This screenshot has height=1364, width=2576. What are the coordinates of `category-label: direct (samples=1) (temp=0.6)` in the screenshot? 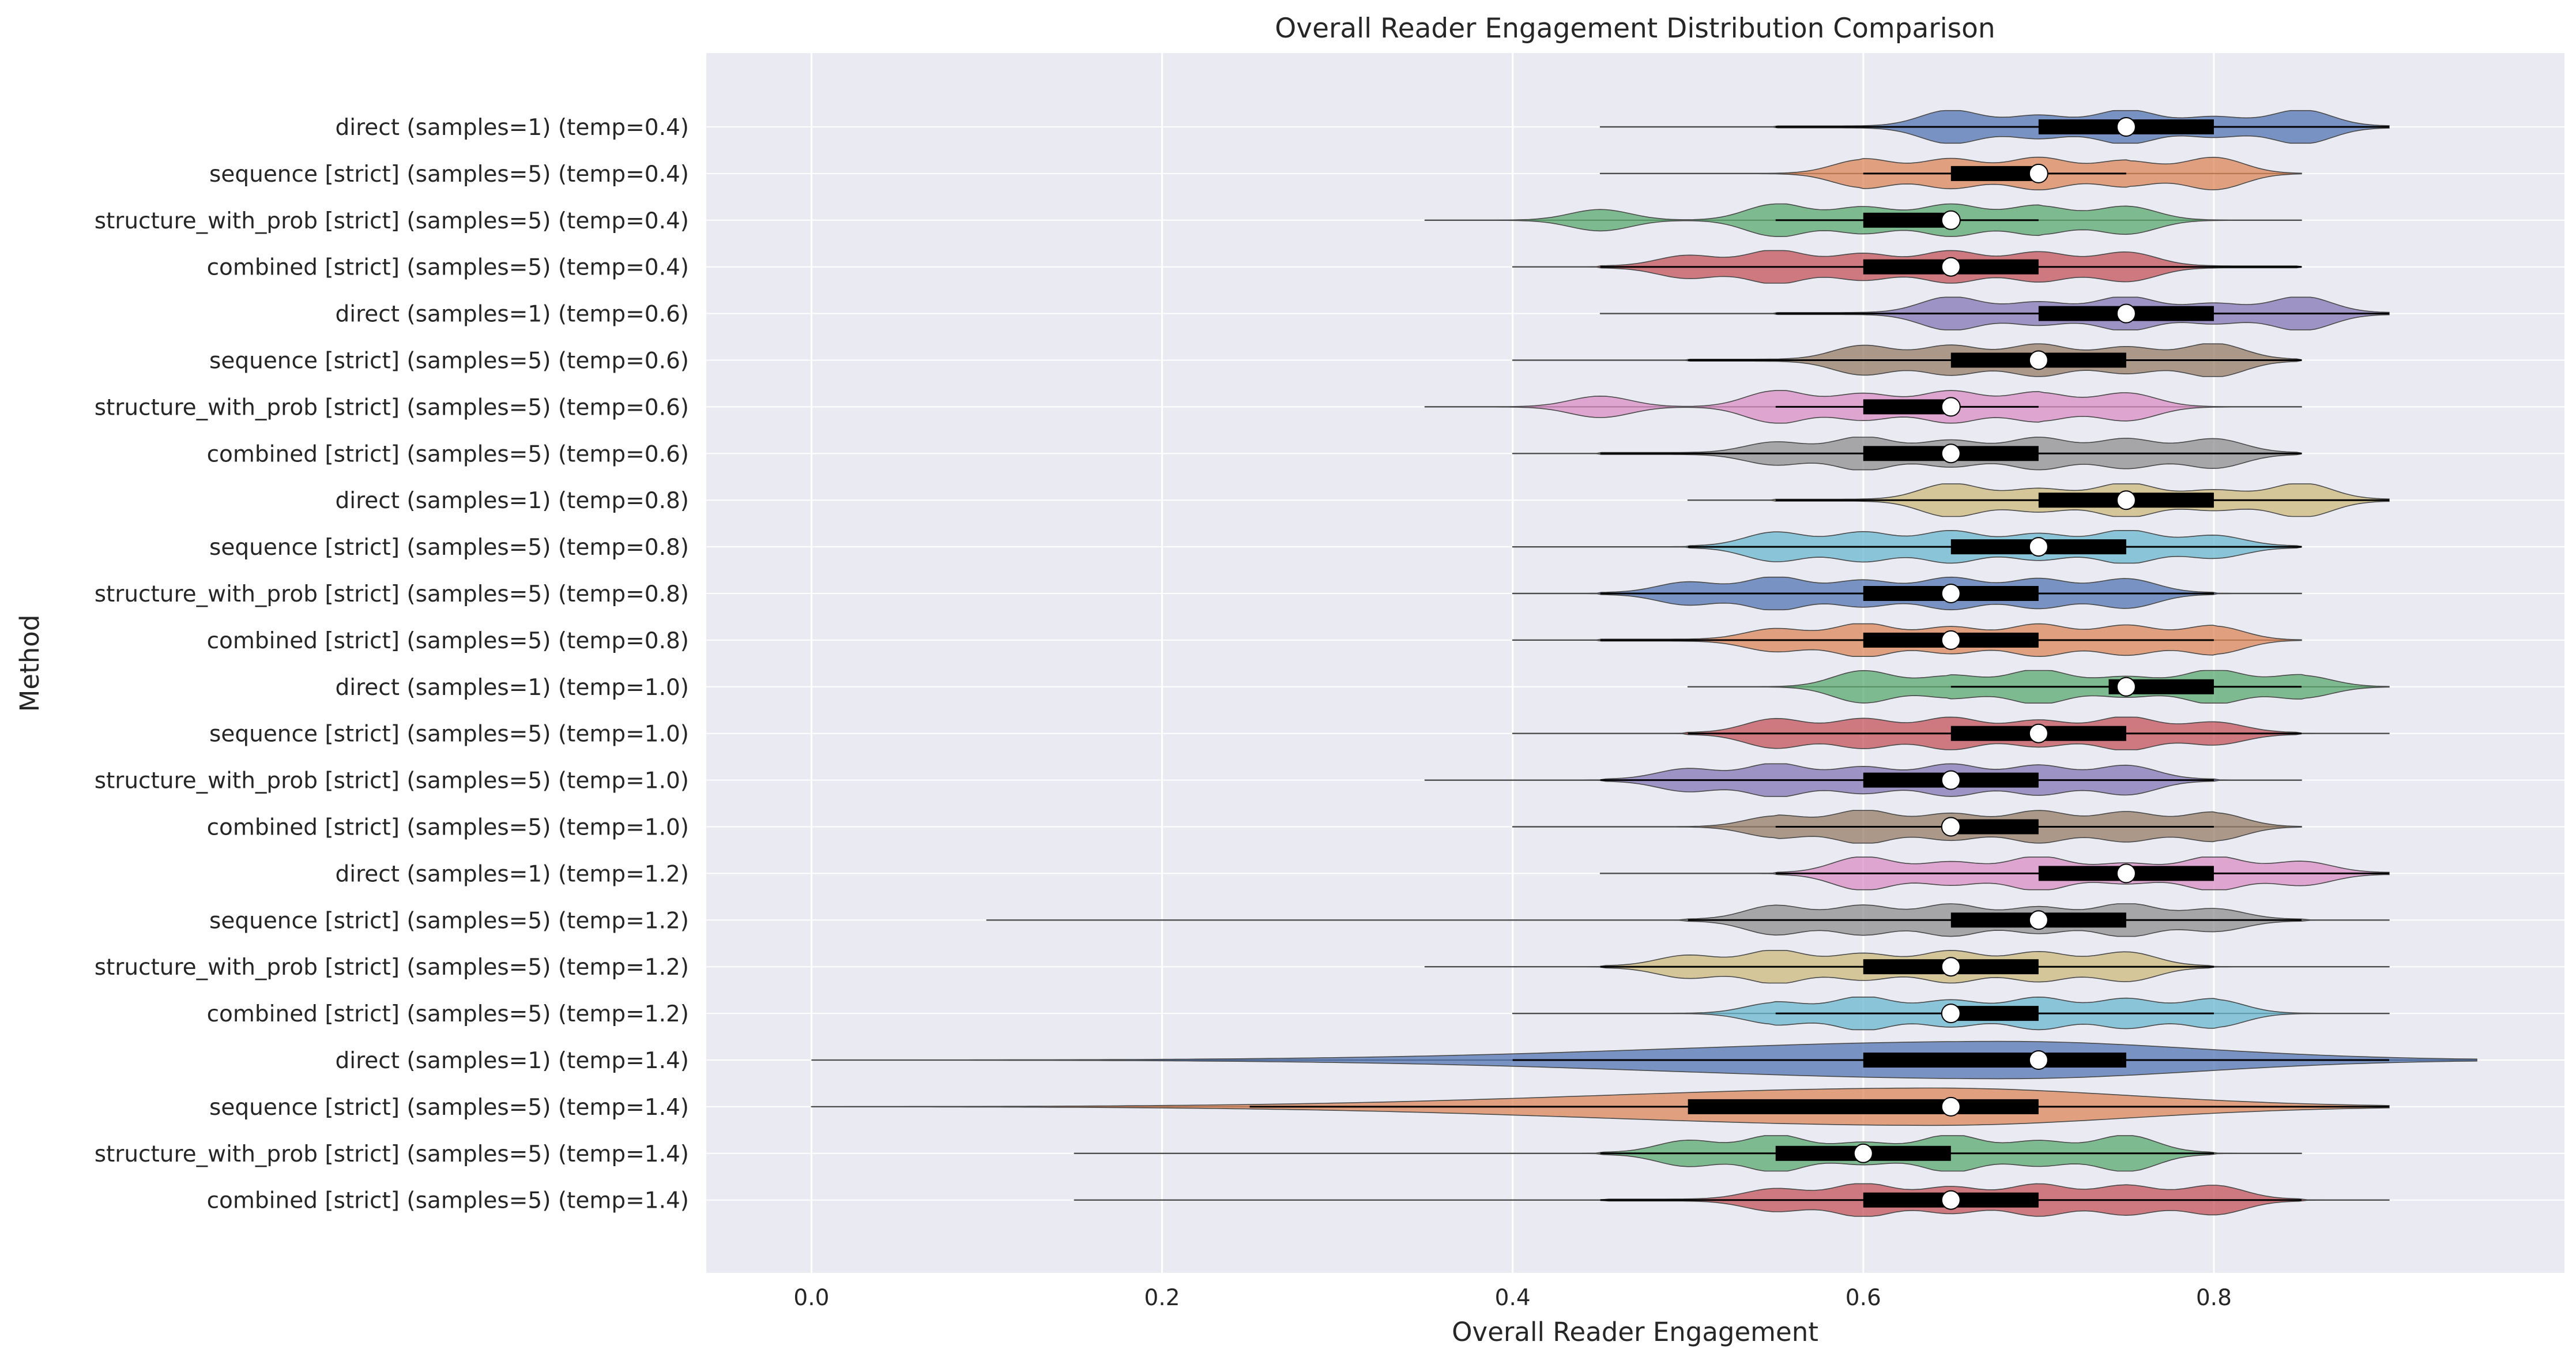 It's located at (513, 315).